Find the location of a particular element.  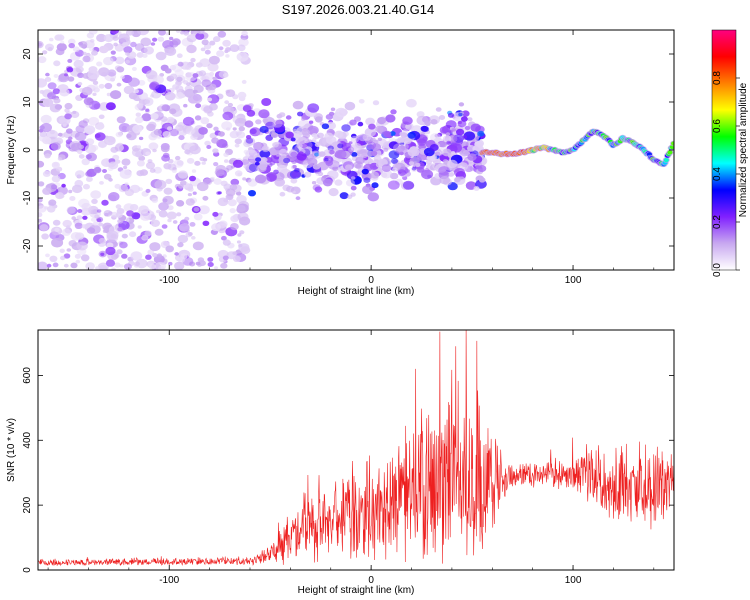

y-tick-label: -20 is located at coordinates (27, 245).